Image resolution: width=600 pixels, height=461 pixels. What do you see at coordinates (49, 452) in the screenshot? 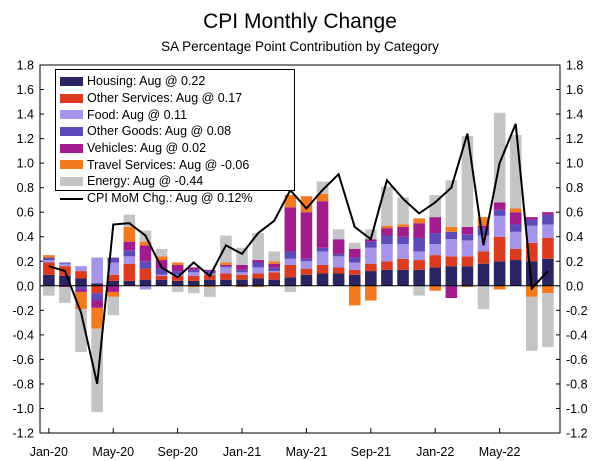
I see `x-tick-label: Jan-20` at bounding box center [49, 452].